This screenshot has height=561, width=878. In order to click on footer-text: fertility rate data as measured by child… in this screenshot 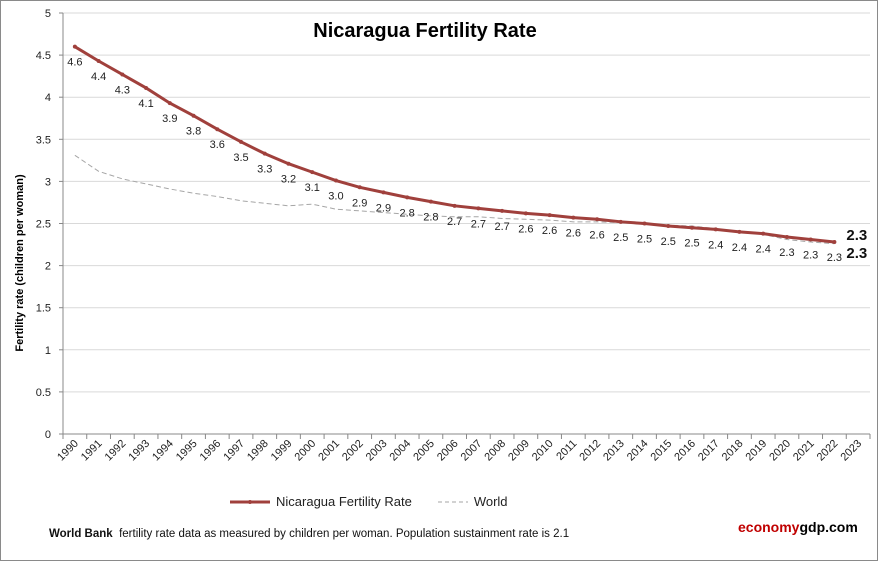, I will do `click(344, 534)`.